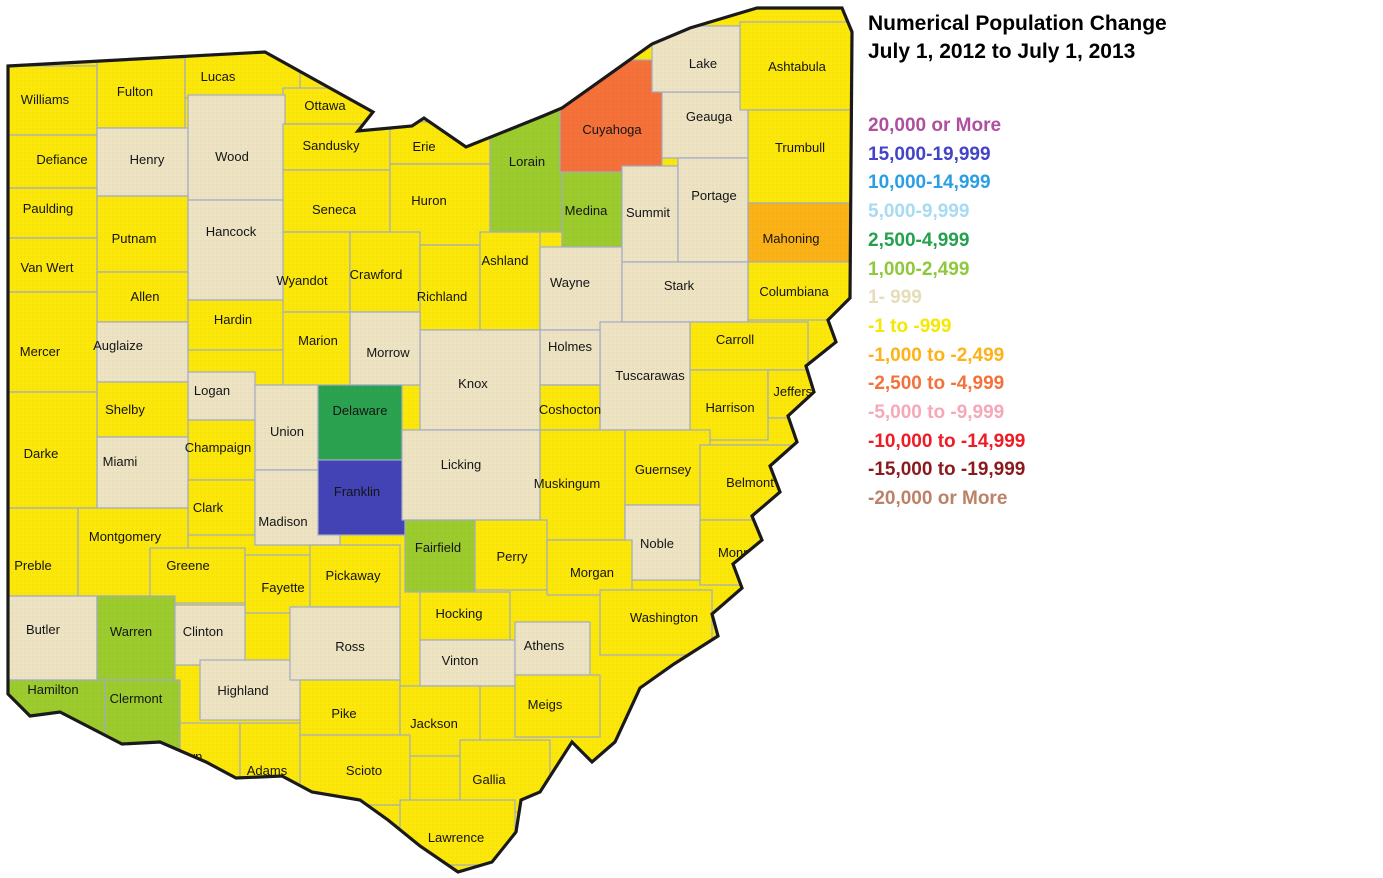  I want to click on county-label-summit: Summit, so click(648, 212).